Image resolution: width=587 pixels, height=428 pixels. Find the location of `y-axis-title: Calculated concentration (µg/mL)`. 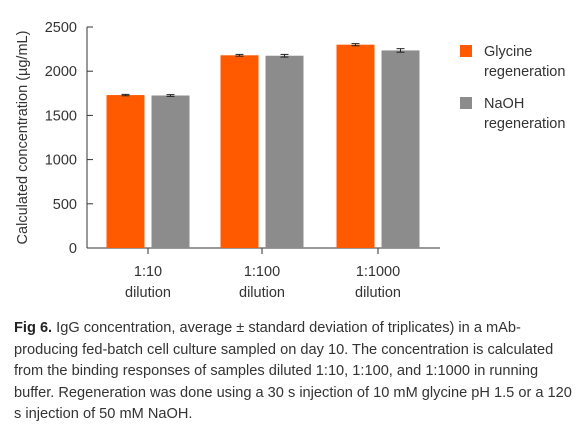

y-axis-title: Calculated concentration (µg/mL) is located at coordinates (23, 138).